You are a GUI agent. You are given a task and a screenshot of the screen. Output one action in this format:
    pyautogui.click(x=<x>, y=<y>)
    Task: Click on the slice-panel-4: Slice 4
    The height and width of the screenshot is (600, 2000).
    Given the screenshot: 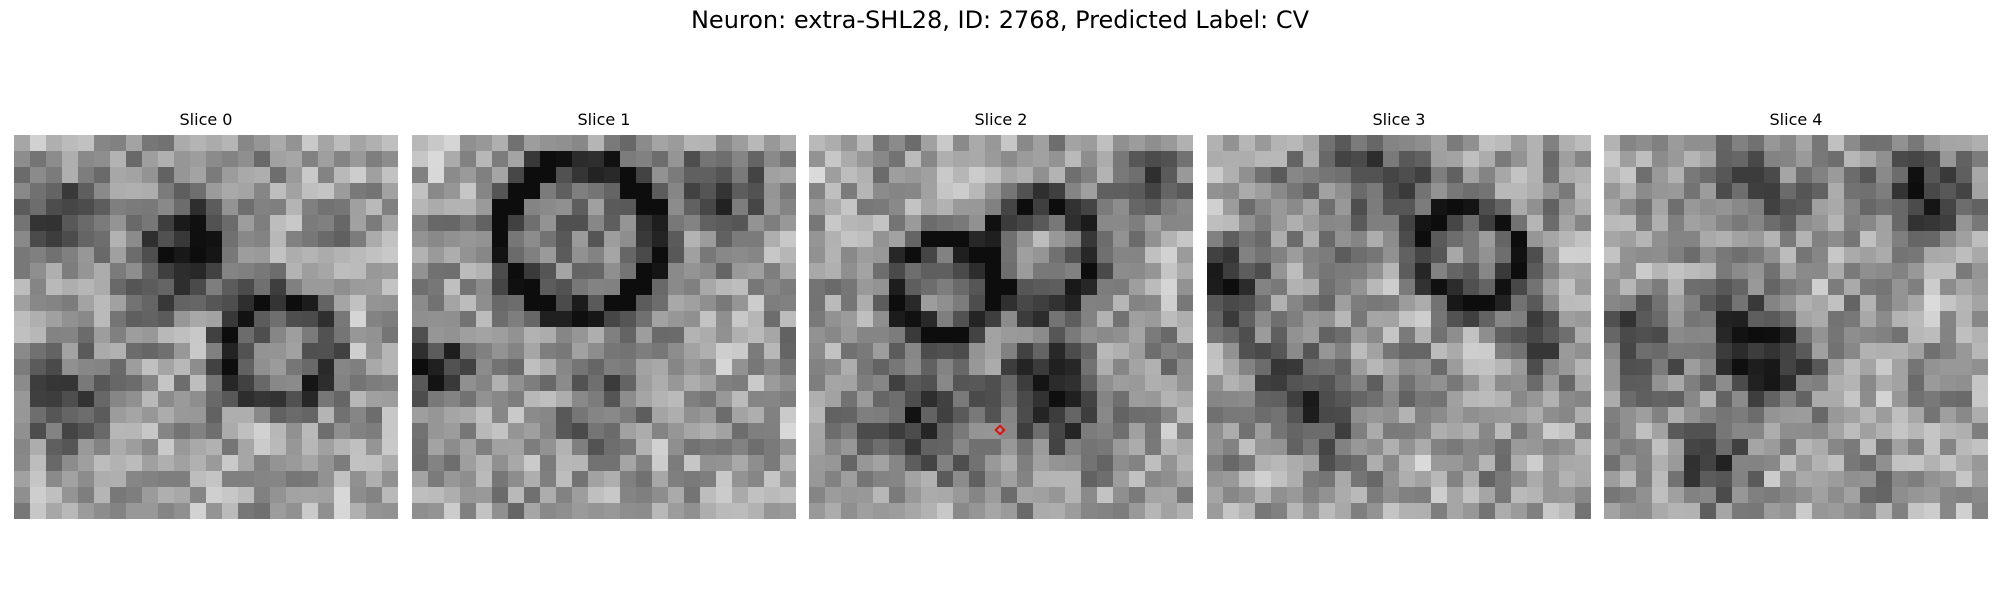 What is the action you would take?
    pyautogui.click(x=1796, y=313)
    